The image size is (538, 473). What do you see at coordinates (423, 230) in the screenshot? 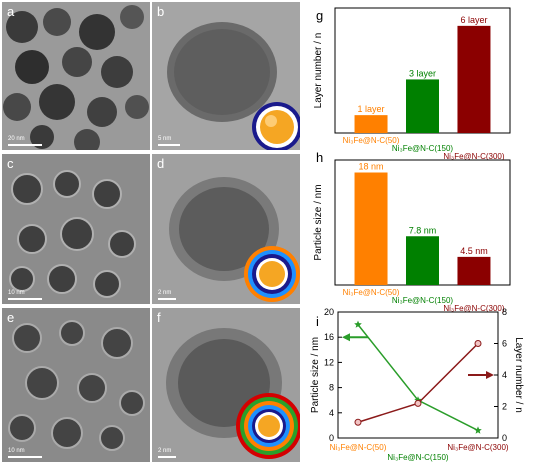
I see `data-label-h-2: 7.8 nm` at bounding box center [423, 230].